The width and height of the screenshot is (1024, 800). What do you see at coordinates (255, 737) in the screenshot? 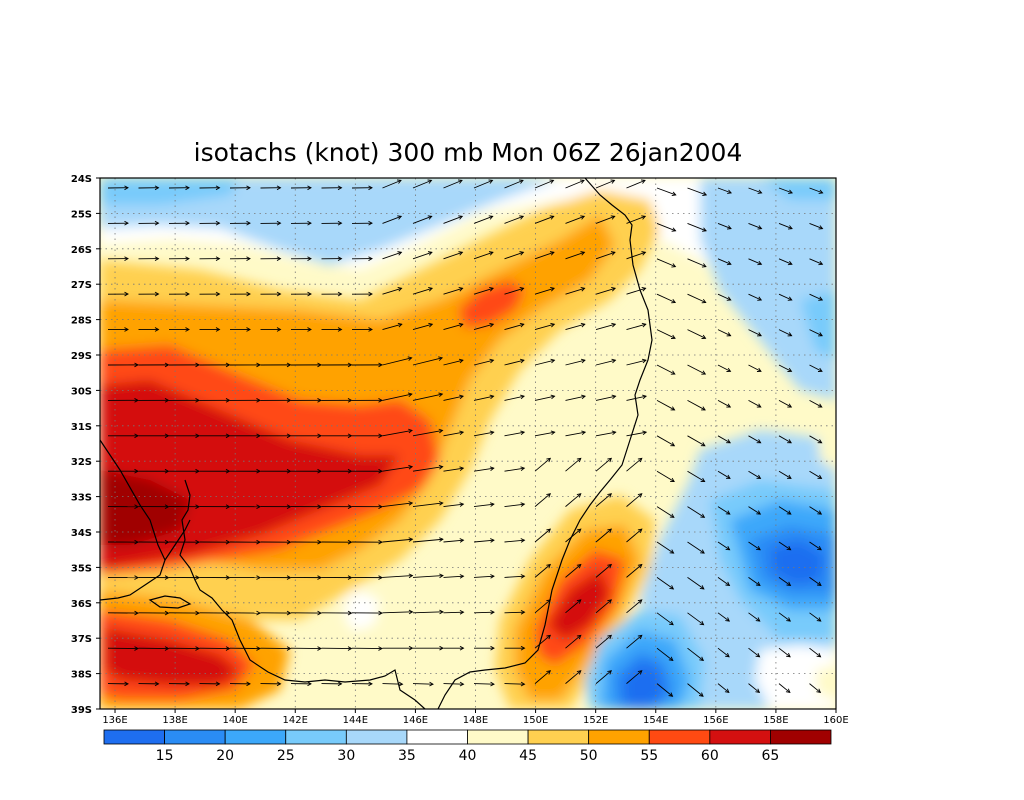
I see `colorbar-swatch` at bounding box center [255, 737].